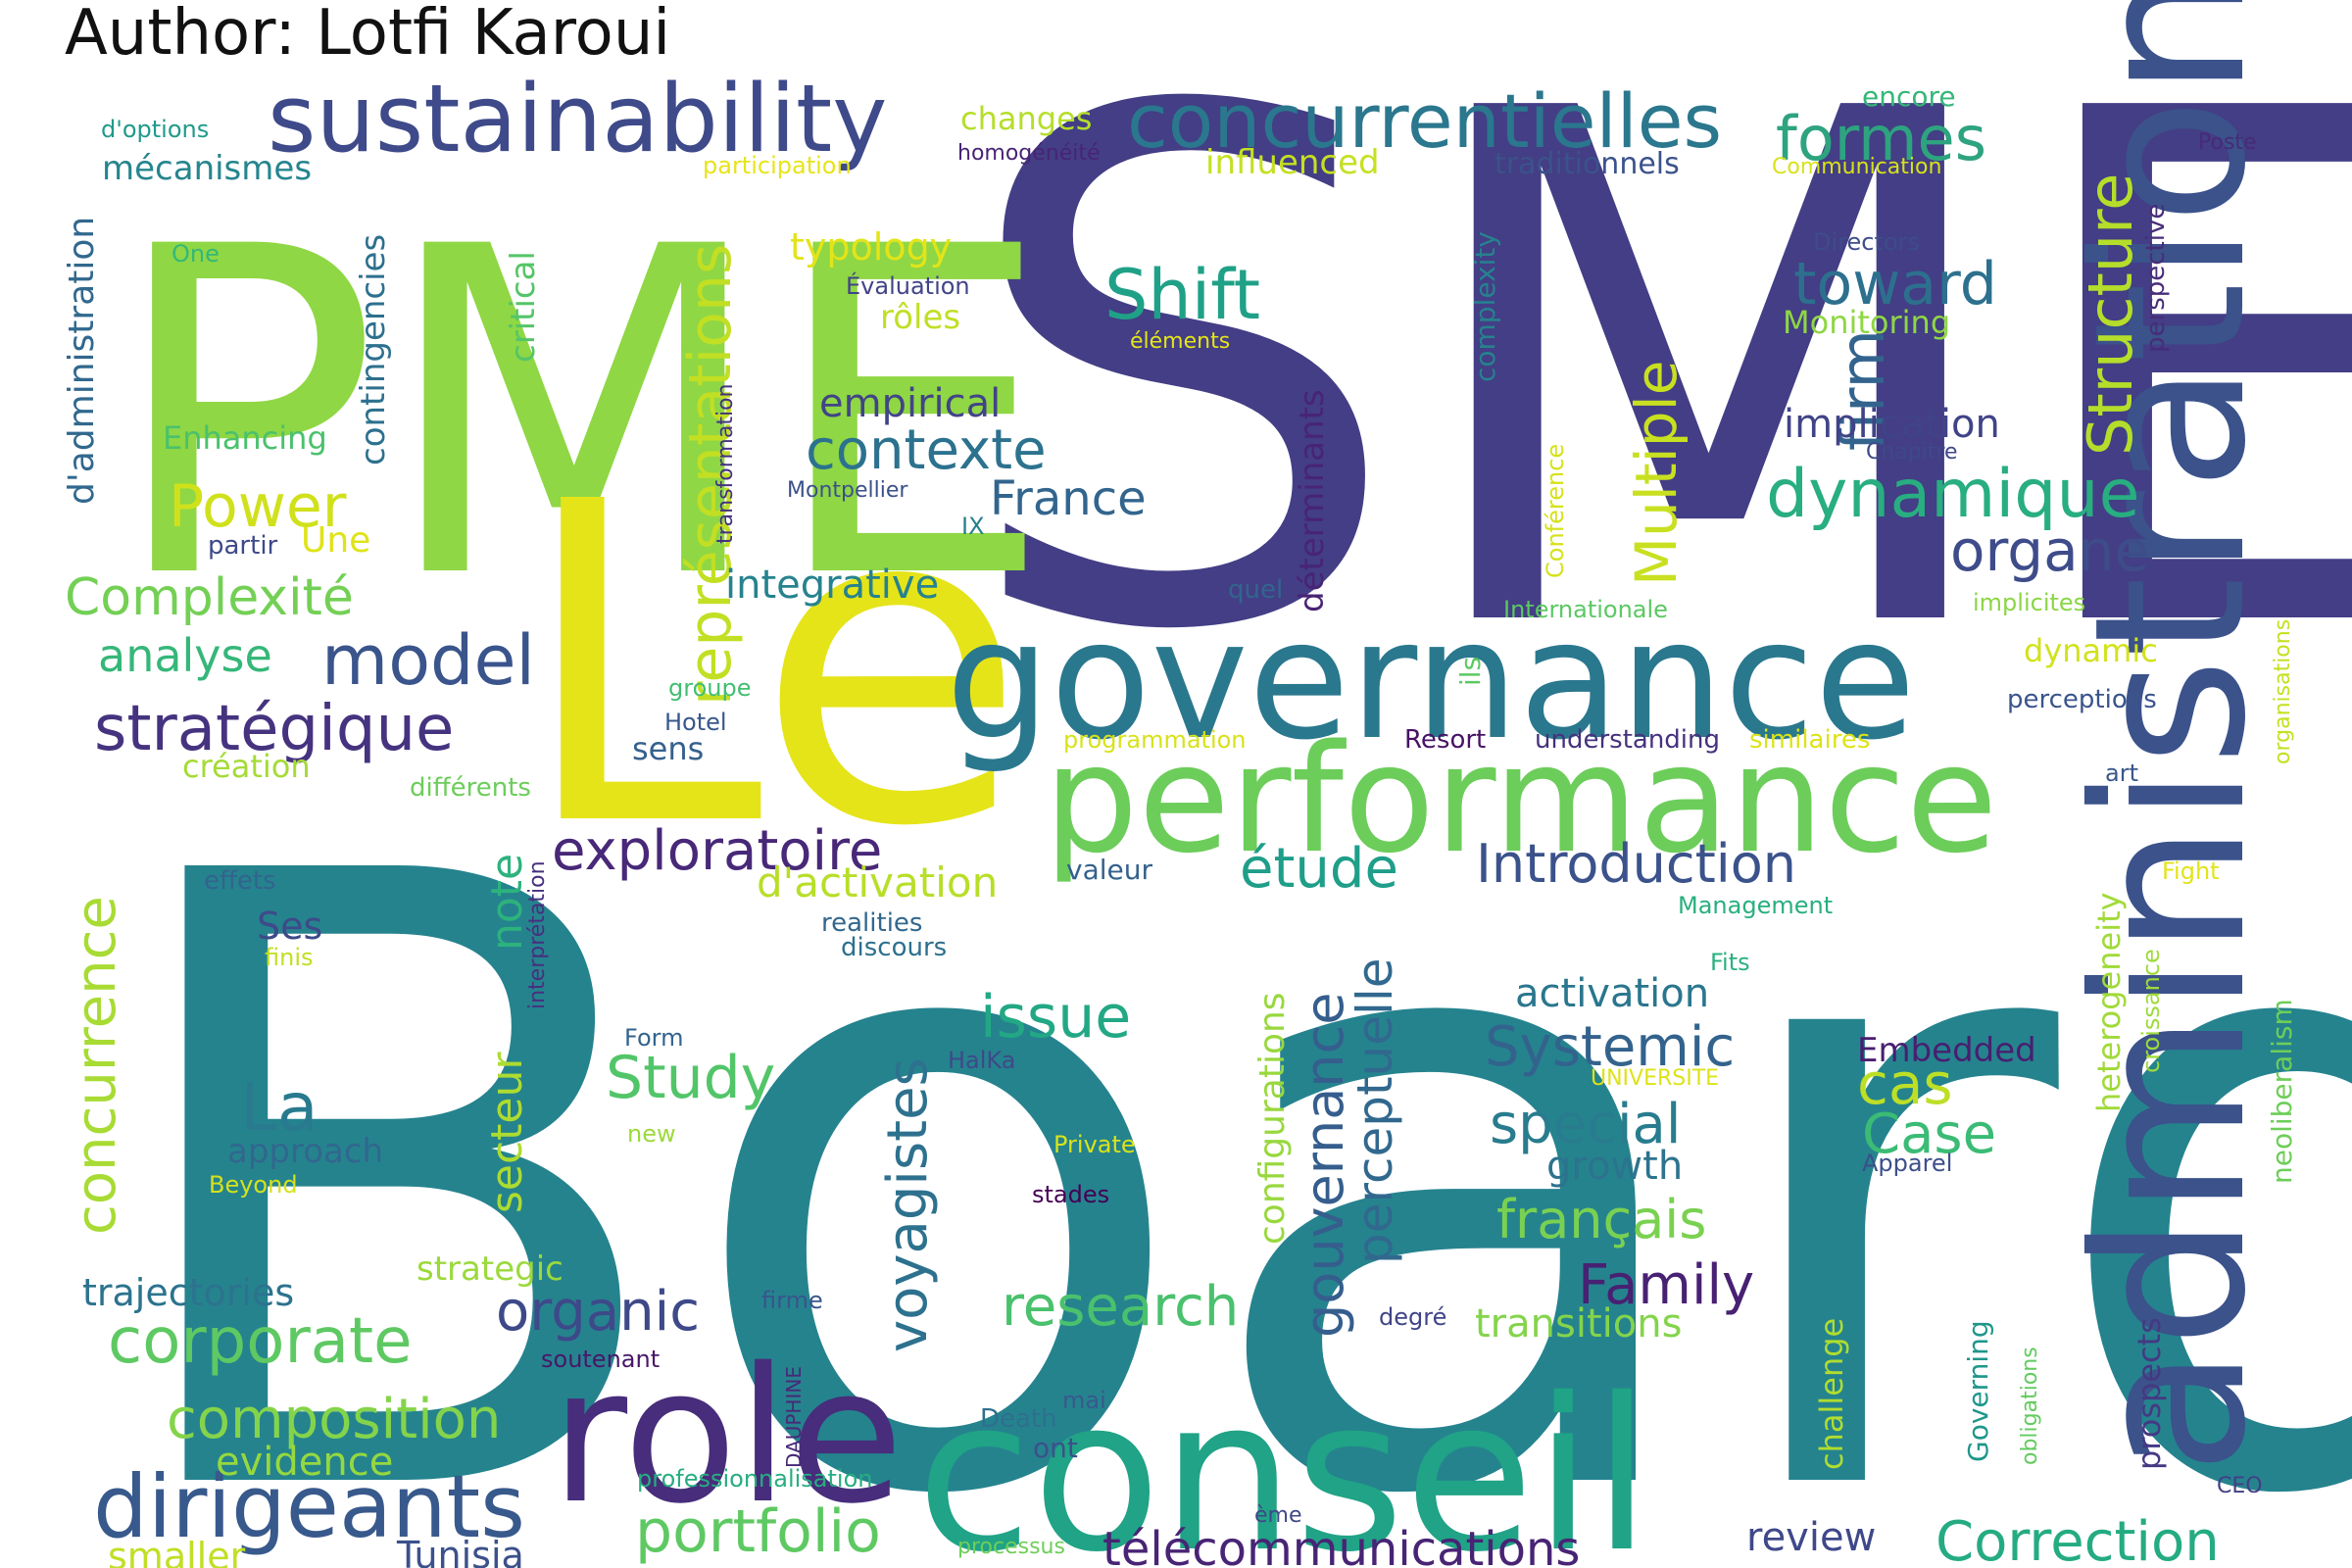  What do you see at coordinates (1120, 1307) in the screenshot?
I see `word-research: research` at bounding box center [1120, 1307].